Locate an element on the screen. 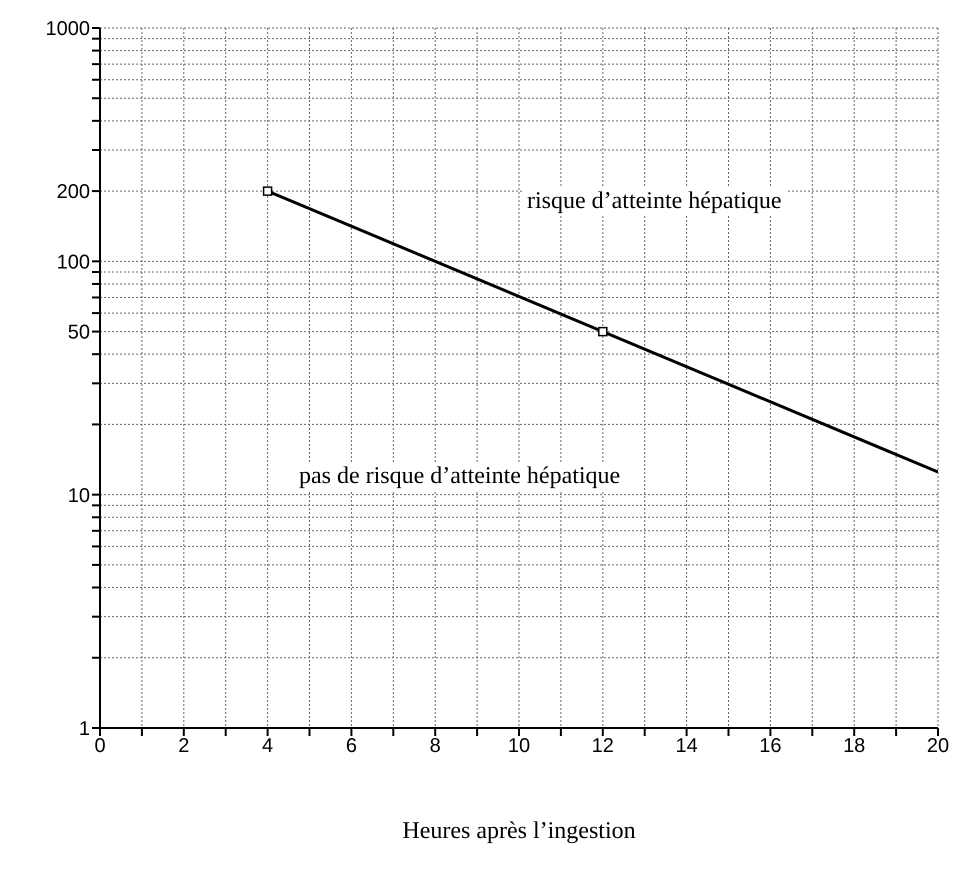 This screenshot has width=963, height=879. x-tick-label: 6 is located at coordinates (351, 746).